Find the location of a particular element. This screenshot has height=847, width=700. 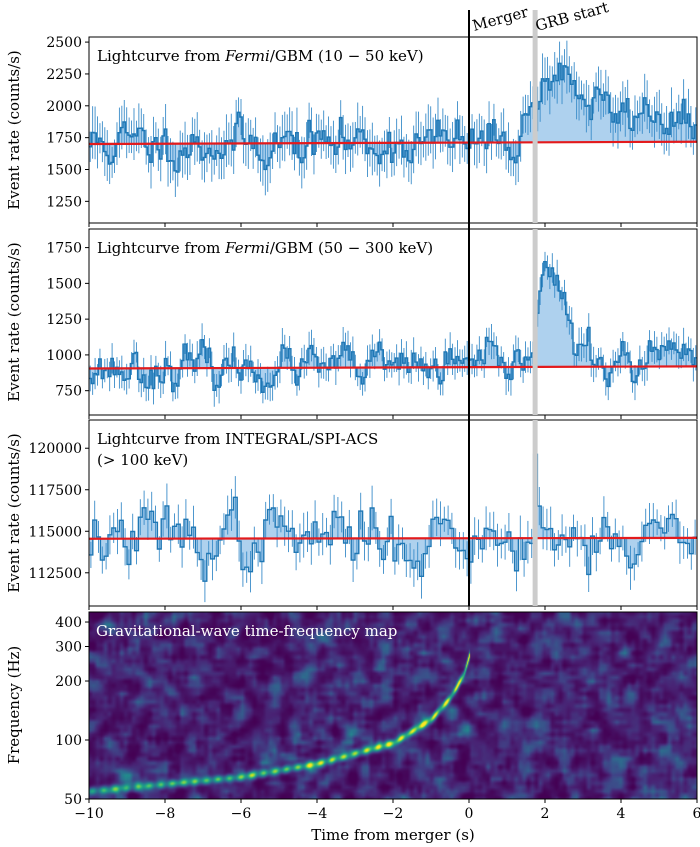

y-tick-label: 117500 is located at coordinates (55, 491).